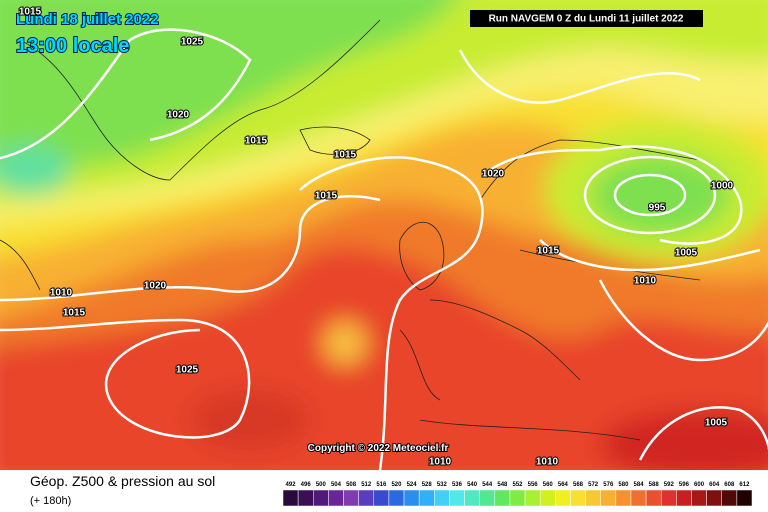  What do you see at coordinates (321, 485) in the screenshot?
I see `legend-label: 500` at bounding box center [321, 485].